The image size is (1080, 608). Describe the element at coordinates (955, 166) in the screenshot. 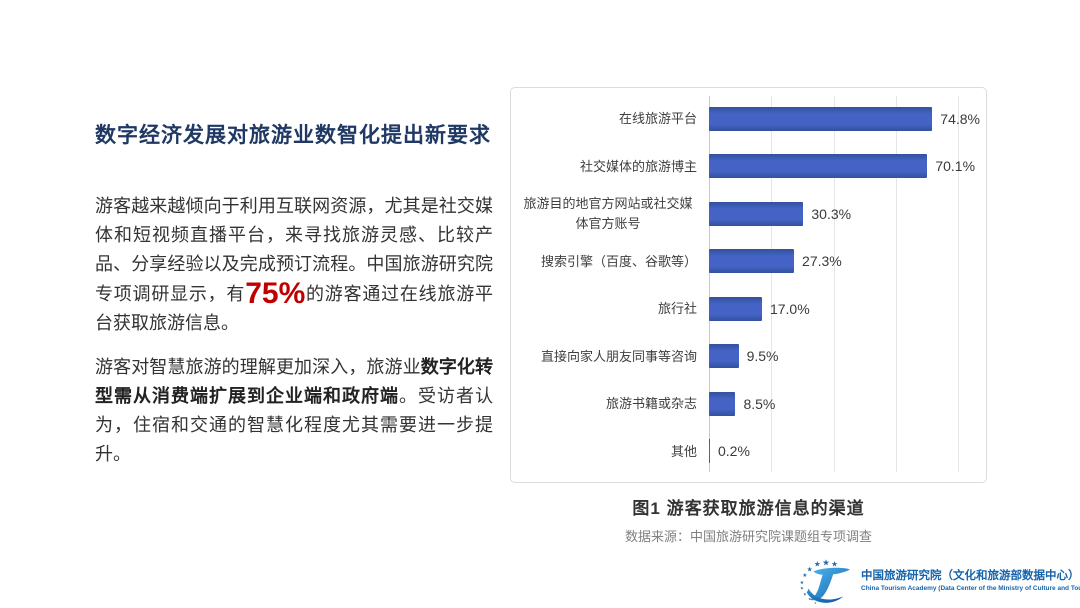

I see `chart-value-label: 70.1%` at that location.